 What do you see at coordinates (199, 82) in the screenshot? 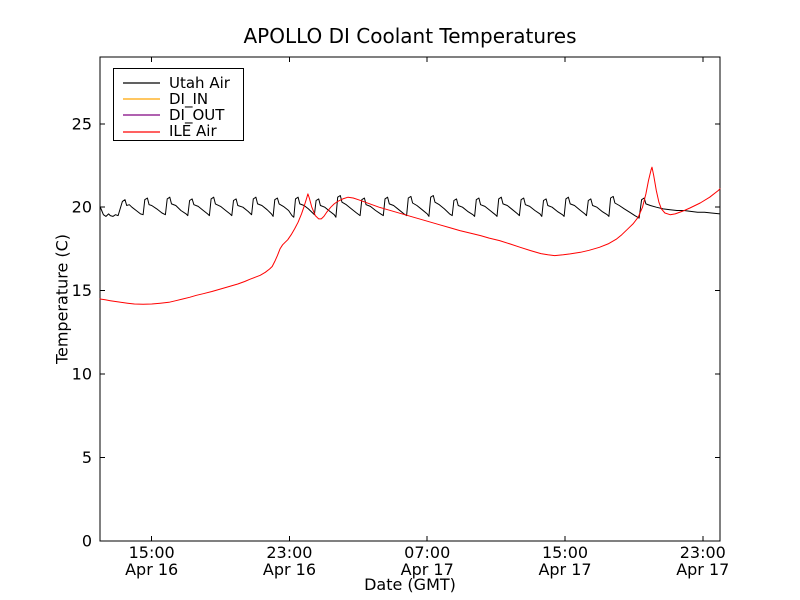
I see `legend-label: Utah Air` at bounding box center [199, 82].